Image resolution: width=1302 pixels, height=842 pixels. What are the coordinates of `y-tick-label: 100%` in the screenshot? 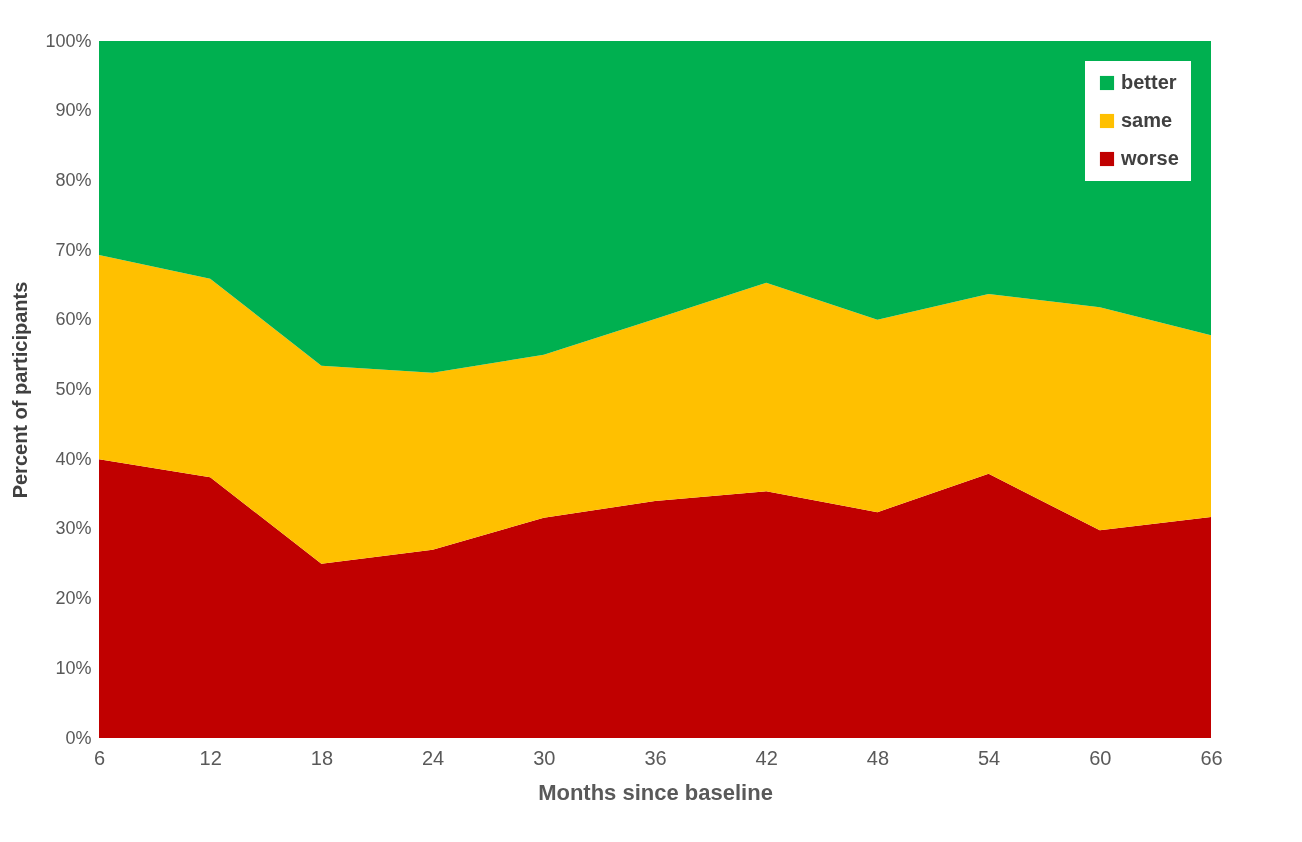 It's located at (68, 40).